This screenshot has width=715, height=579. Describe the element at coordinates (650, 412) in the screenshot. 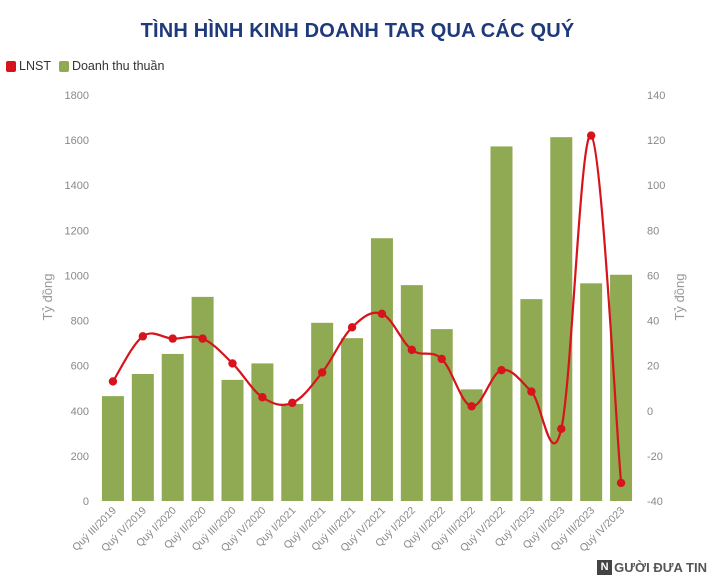

I see `y-right-tick-label: 0` at that location.